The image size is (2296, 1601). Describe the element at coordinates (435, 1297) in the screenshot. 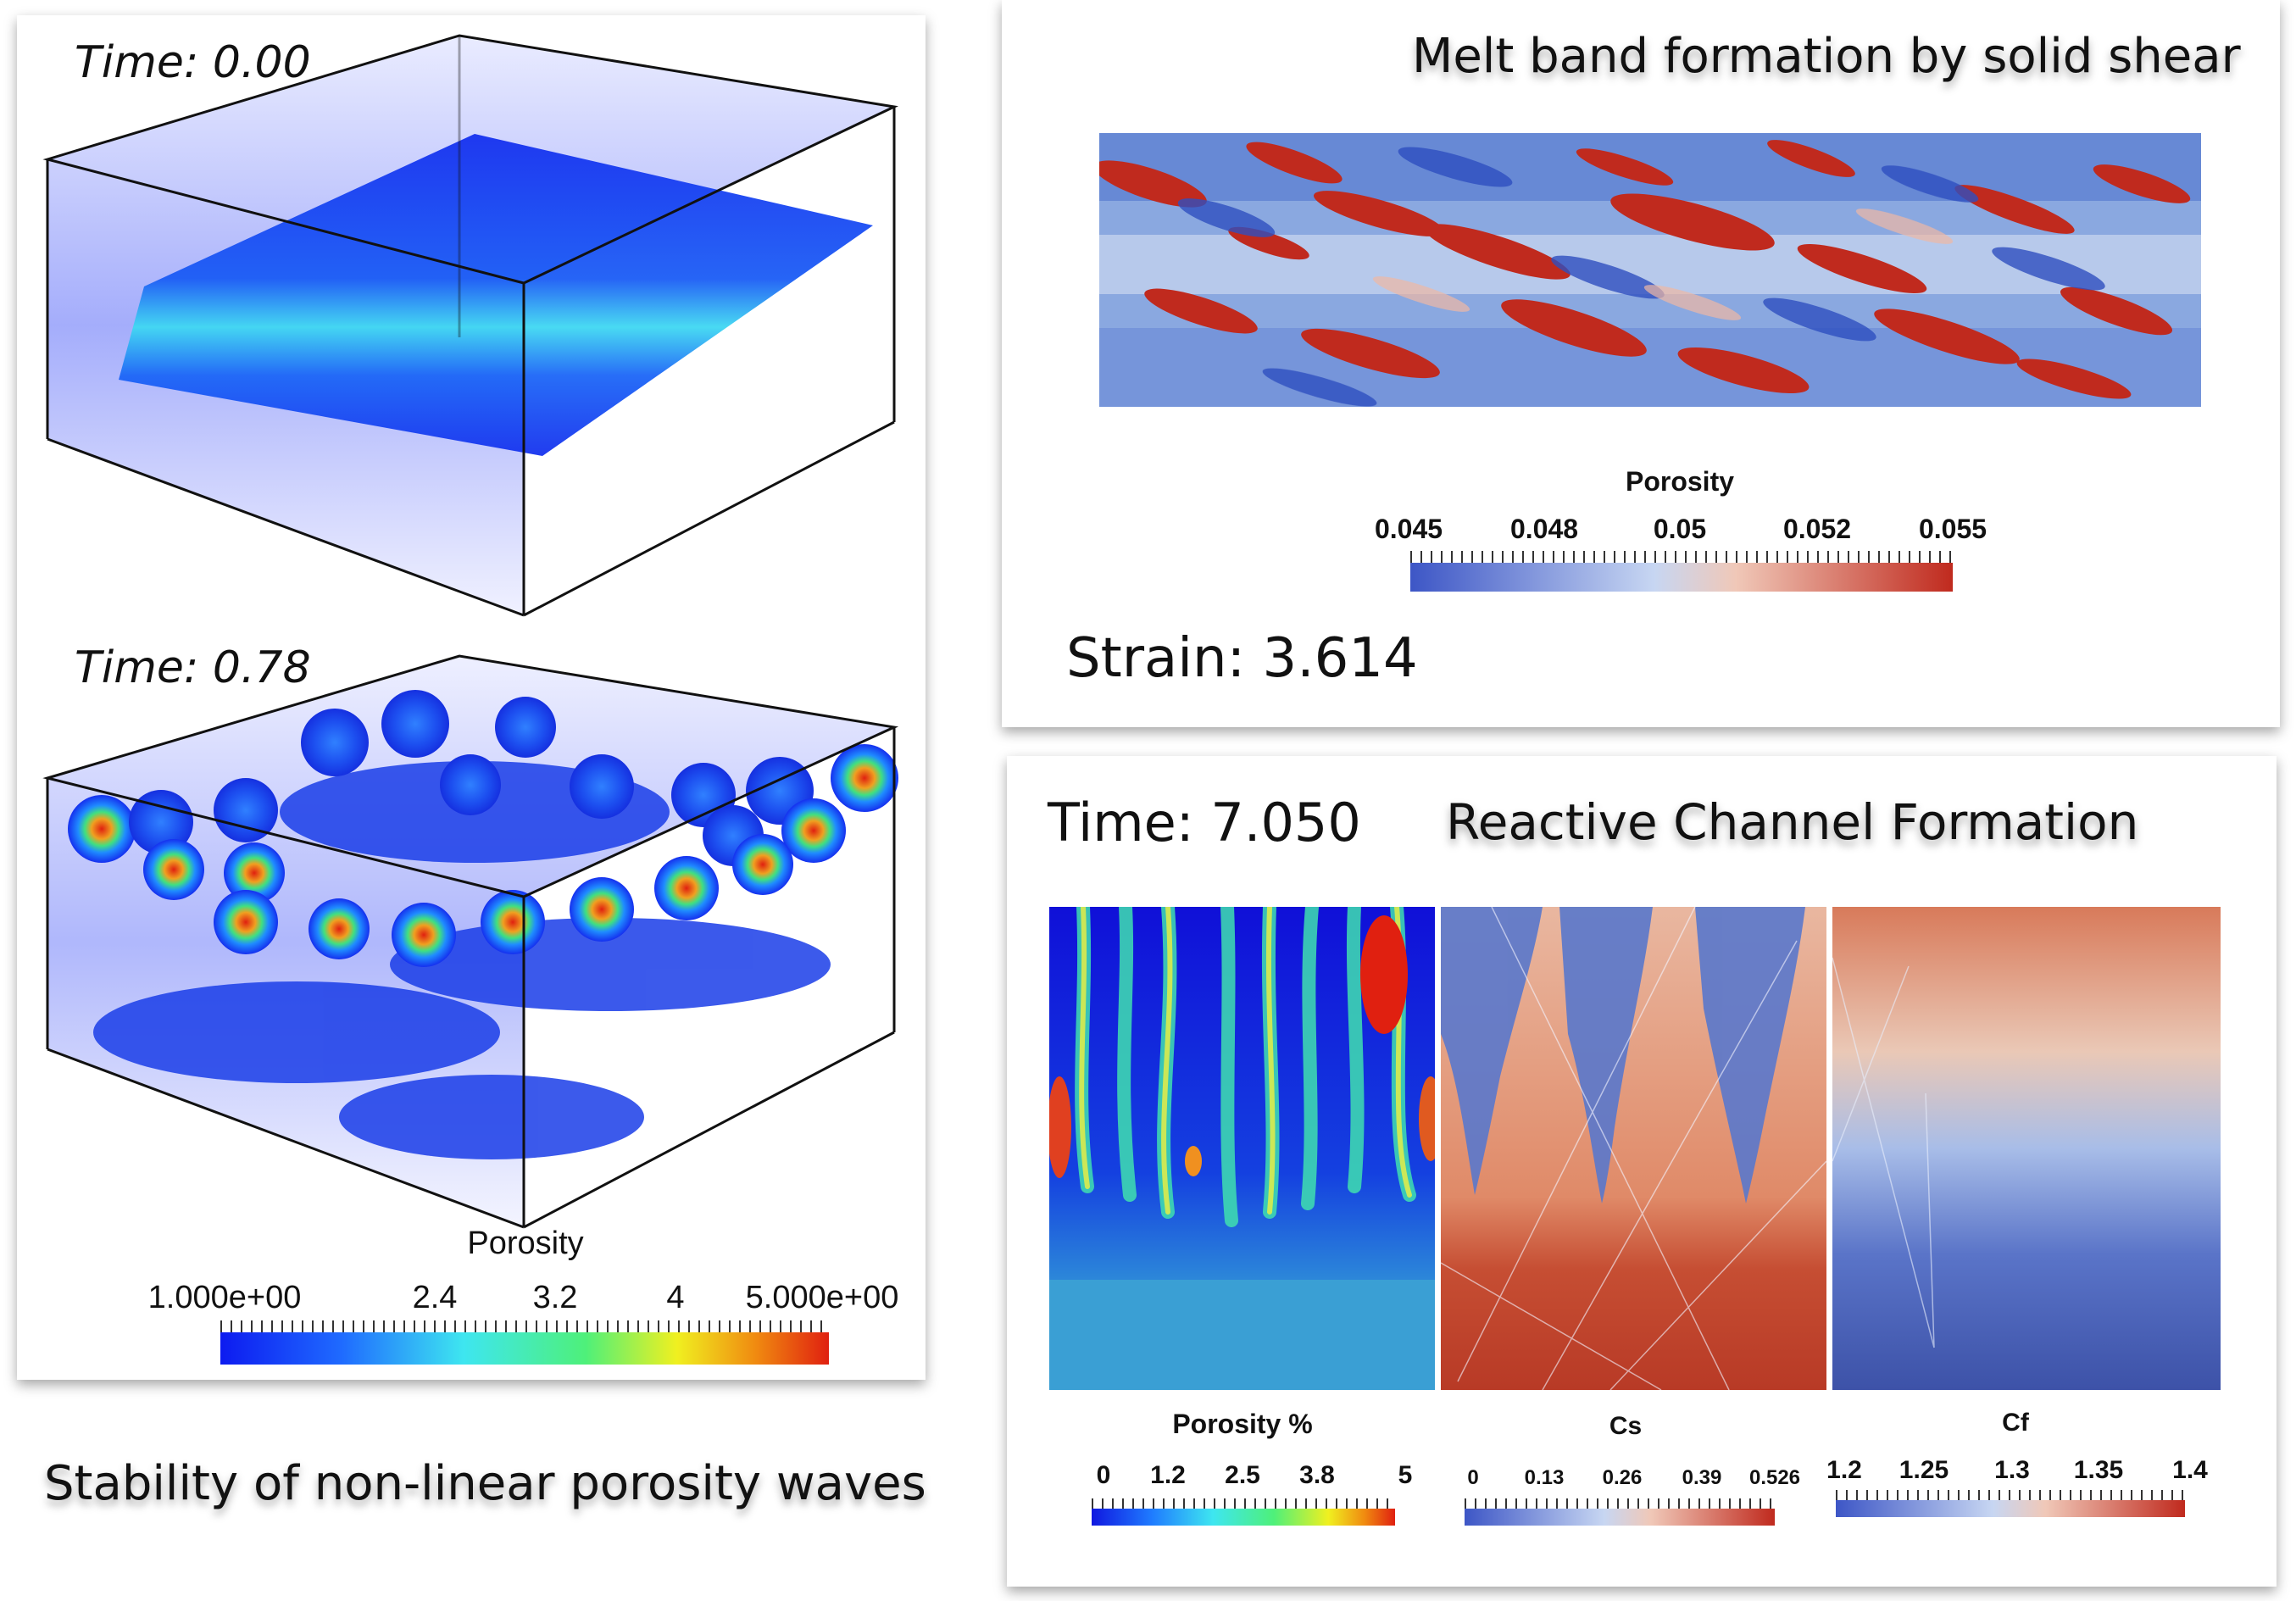

I see `colorbar-tick: 2.4` at that location.